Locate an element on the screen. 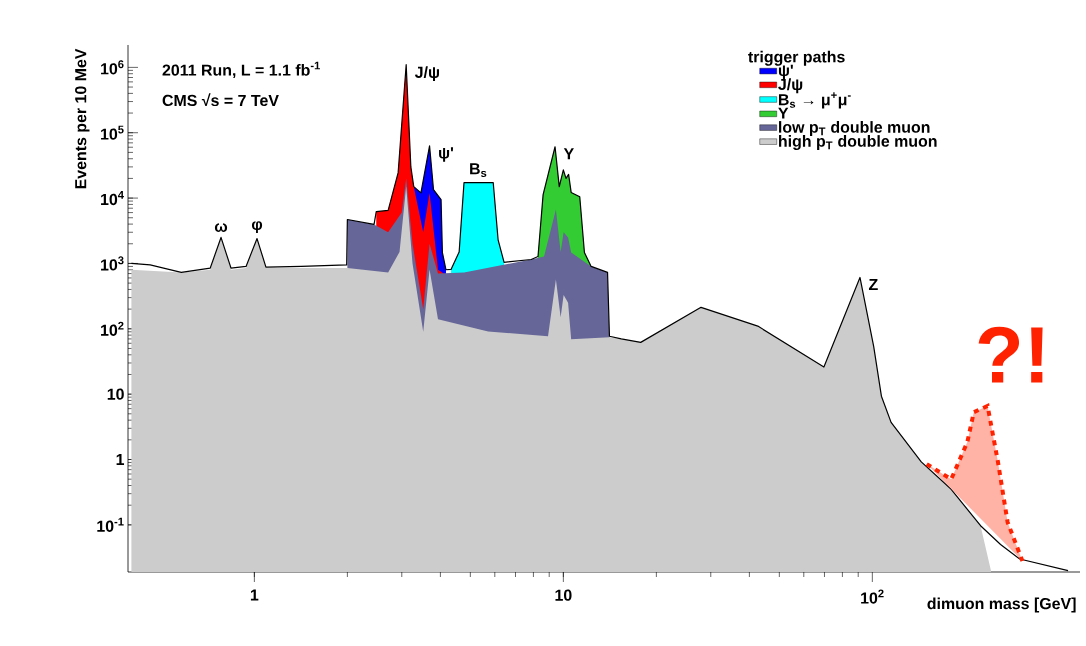 This screenshot has height=646, width=1086. y-tick-label: 10$^{3}$ is located at coordinates (112, 263).